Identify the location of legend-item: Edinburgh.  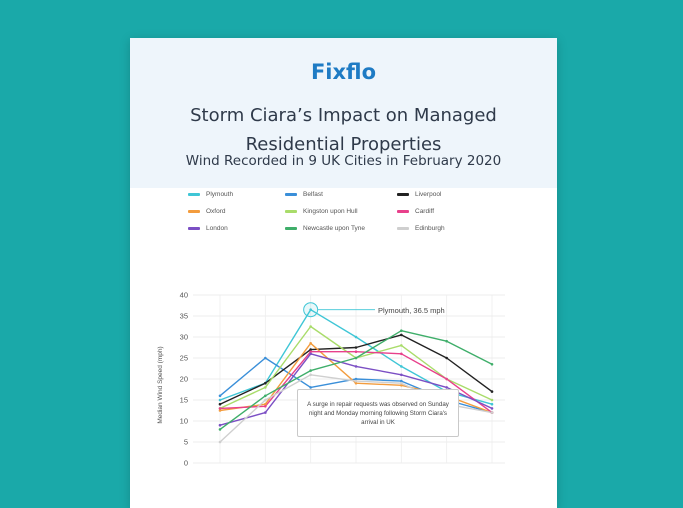
(421, 228).